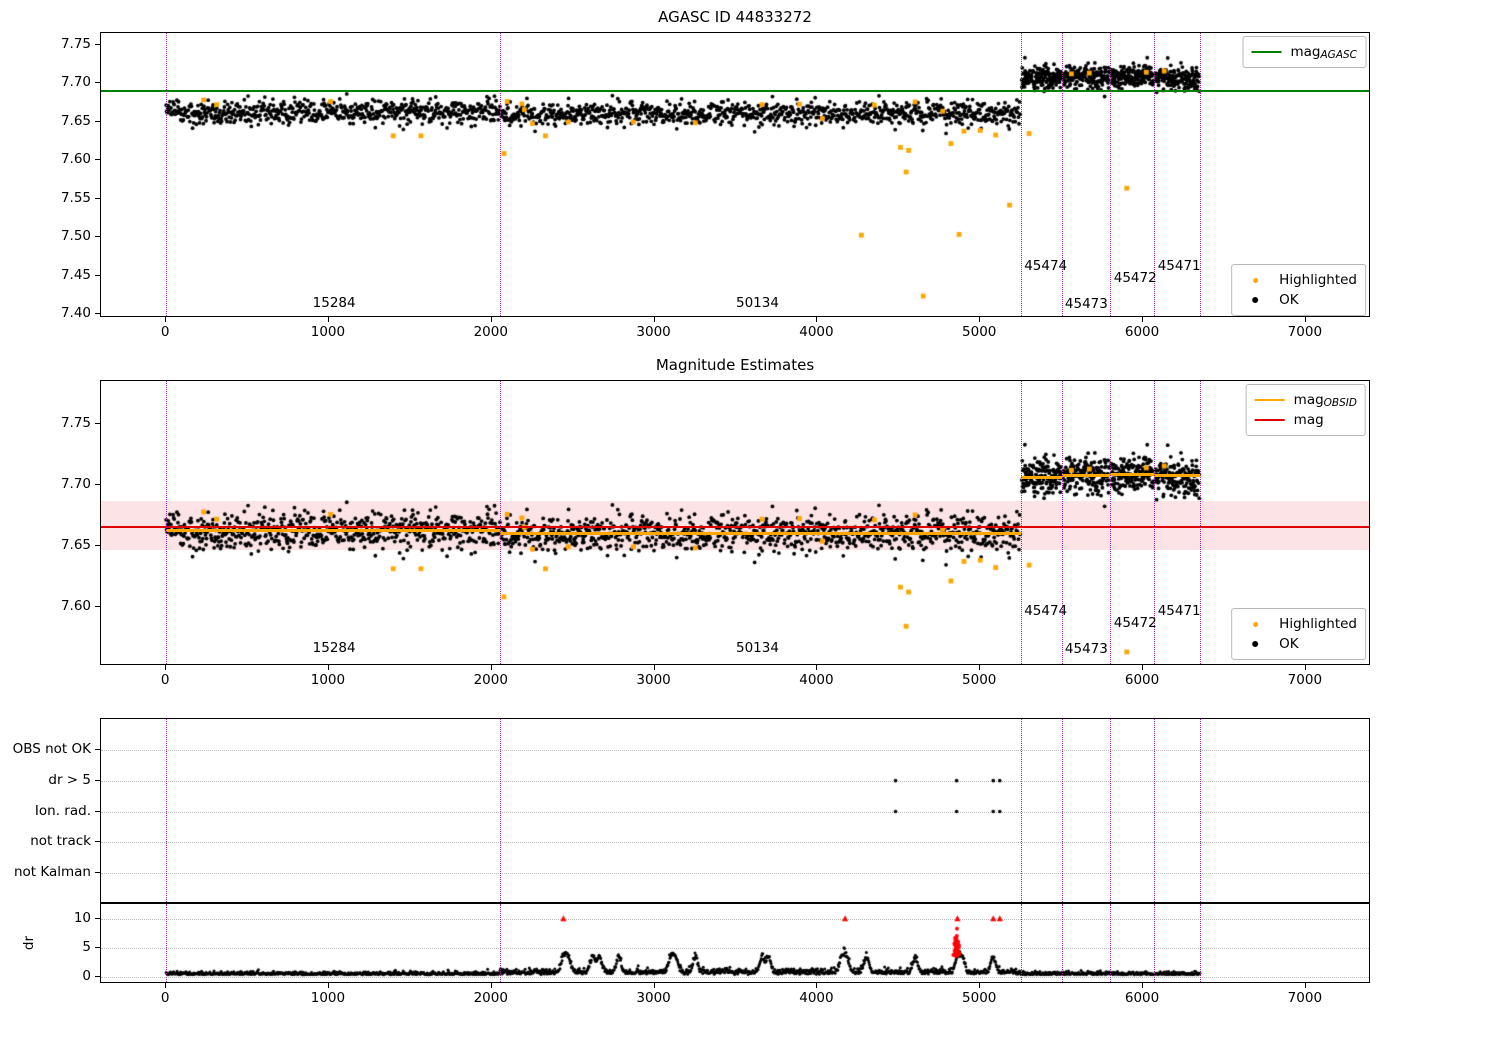 This screenshot has height=1050, width=1500. I want to click on flag-row-label-ion-rad-: Ion. rad., so click(62, 810).